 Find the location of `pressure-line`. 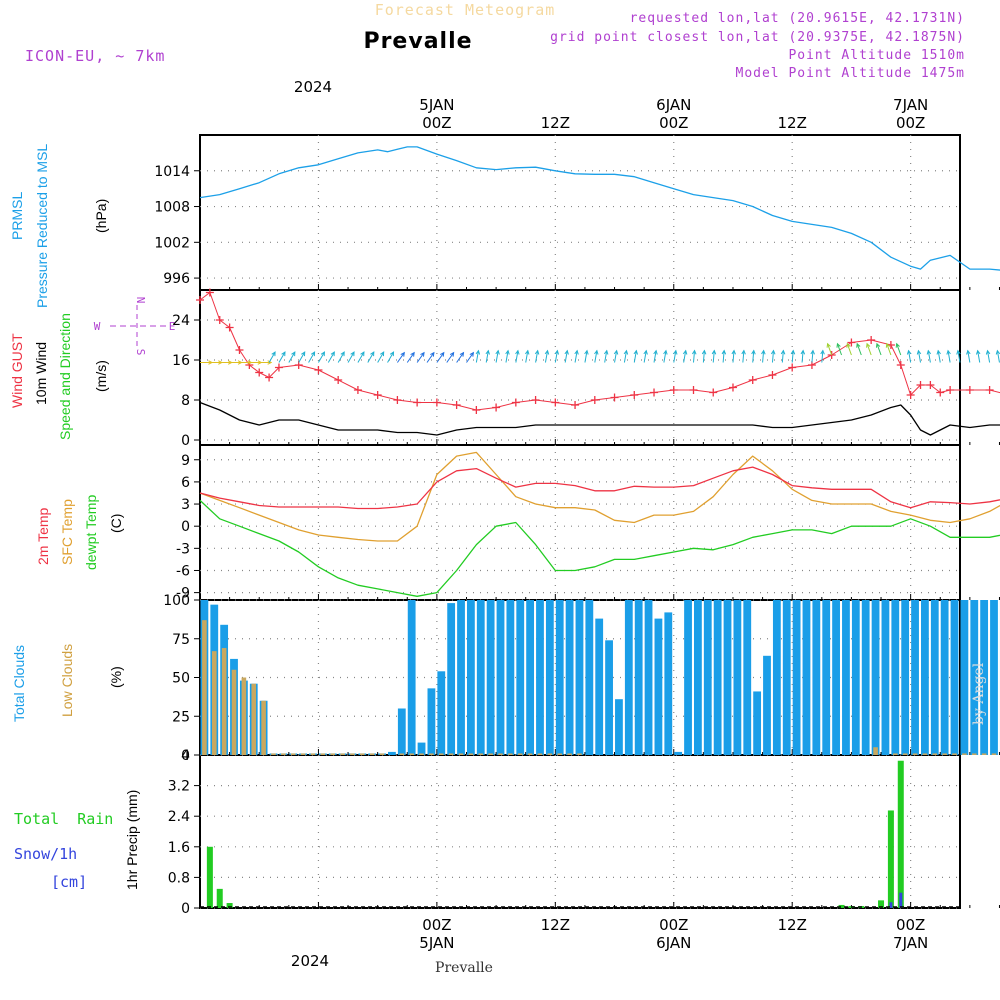

pressure-line is located at coordinates (599, 208).